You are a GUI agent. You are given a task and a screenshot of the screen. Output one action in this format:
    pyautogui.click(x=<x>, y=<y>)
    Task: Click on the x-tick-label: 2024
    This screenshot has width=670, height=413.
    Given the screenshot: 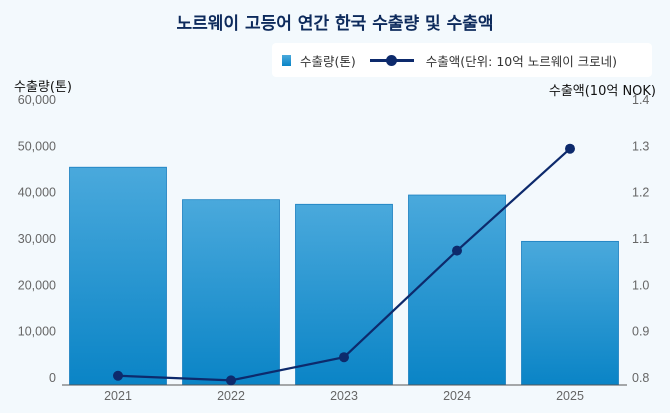 What is the action you would take?
    pyautogui.click(x=457, y=396)
    